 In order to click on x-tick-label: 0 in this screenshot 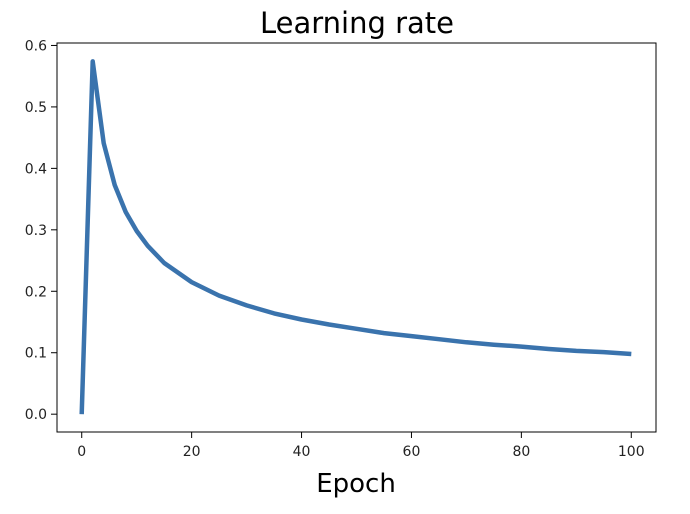, I will do `click(81, 452)`.